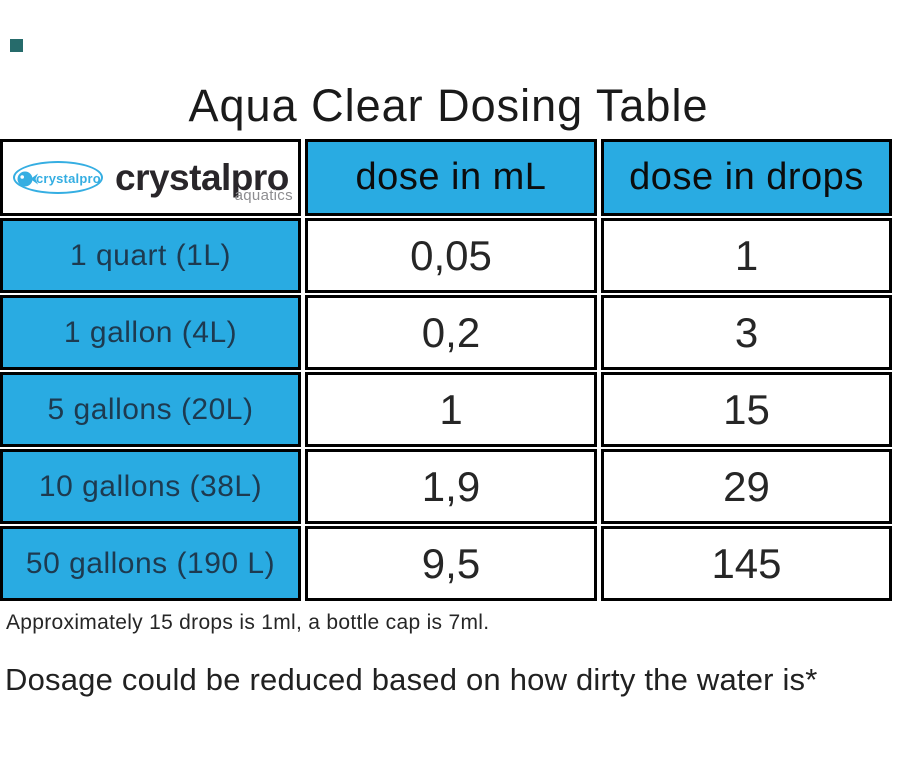 The width and height of the screenshot is (897, 765). I want to click on header-dose-drops: dose in drops, so click(746, 177).